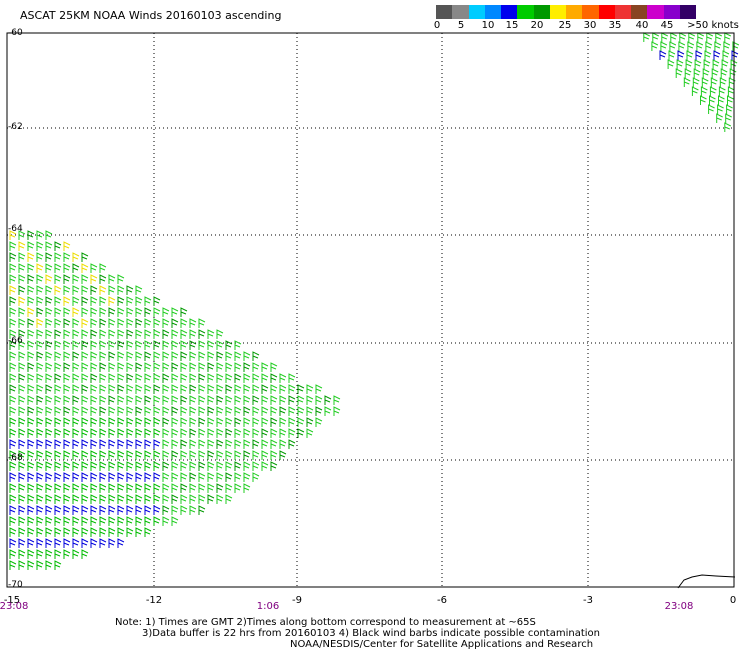  I want to click on lat-label: -70, so click(15, 585).